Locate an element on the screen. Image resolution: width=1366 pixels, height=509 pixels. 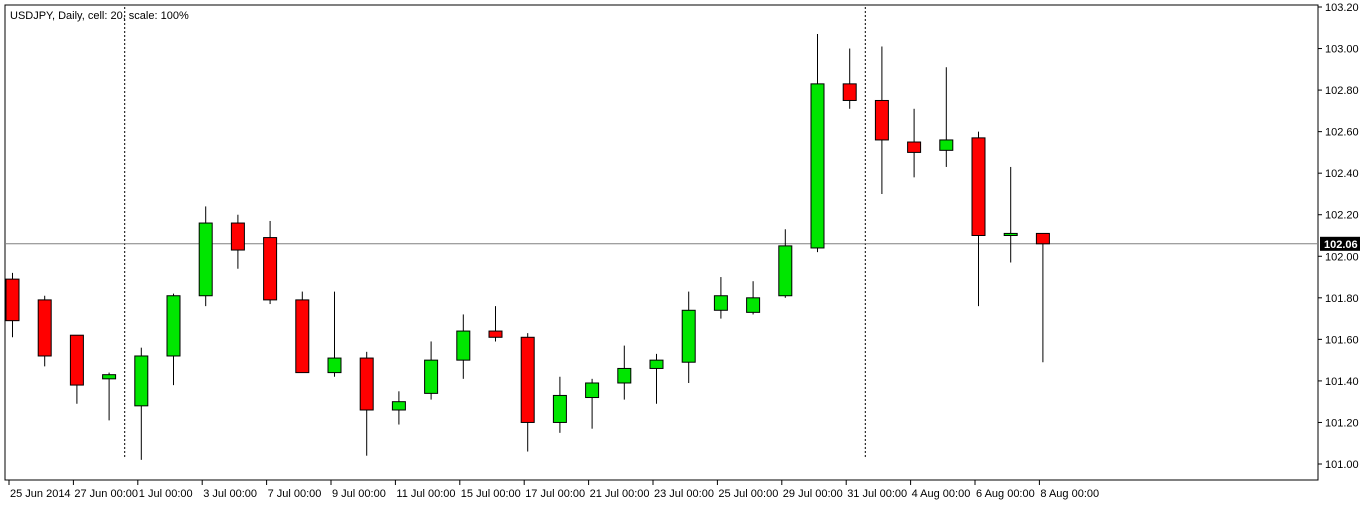
current-price-marker: 102.06 is located at coordinates (1340, 243).